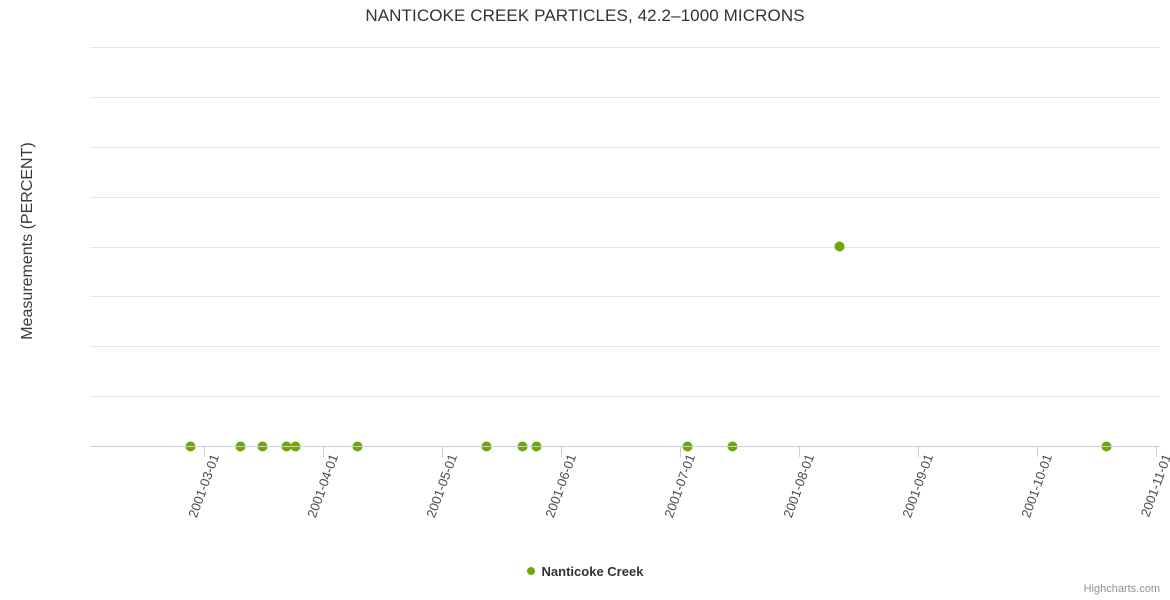 This screenshot has height=600, width=1170. Describe the element at coordinates (1037, 486) in the screenshot. I see `x-axis-tick-label-text: 2001-10-01` at that location.